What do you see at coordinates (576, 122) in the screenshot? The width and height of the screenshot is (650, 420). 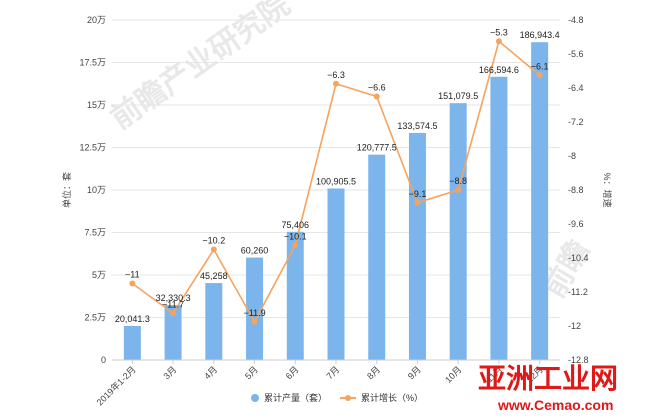 I see `y2-tick-label: -7.2` at bounding box center [576, 122].